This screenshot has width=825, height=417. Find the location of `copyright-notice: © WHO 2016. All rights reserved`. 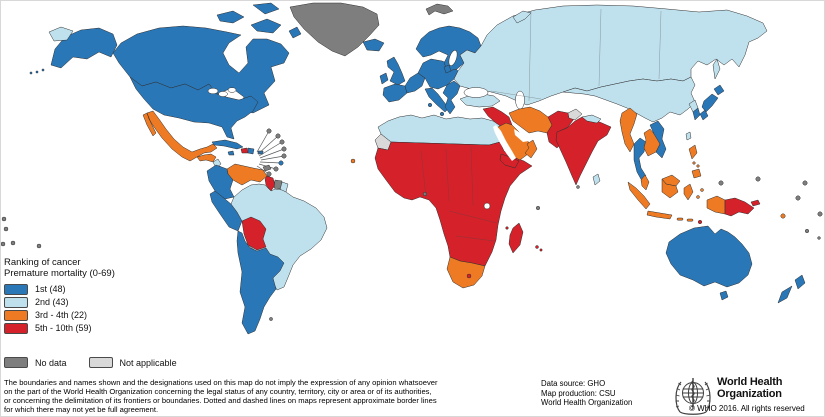

copyright-notice: © WHO 2016. All rights reserved is located at coordinates (747, 408).